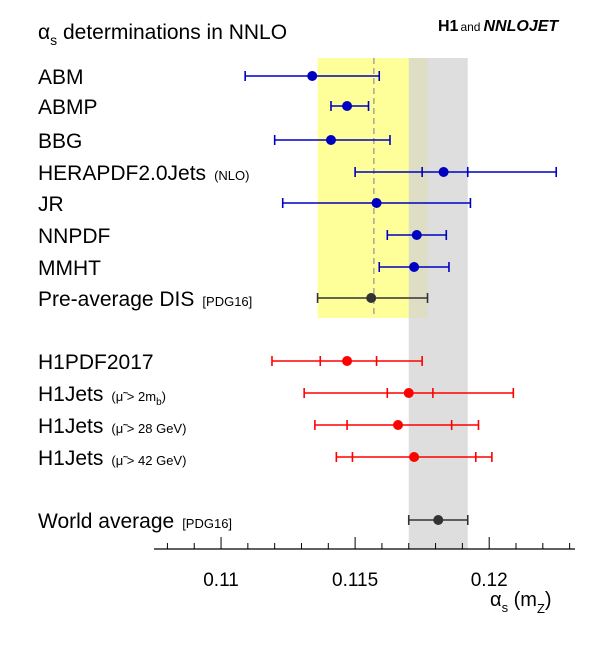  What do you see at coordinates (44, 32) in the screenshot?
I see `title-alpha: α` at bounding box center [44, 32].